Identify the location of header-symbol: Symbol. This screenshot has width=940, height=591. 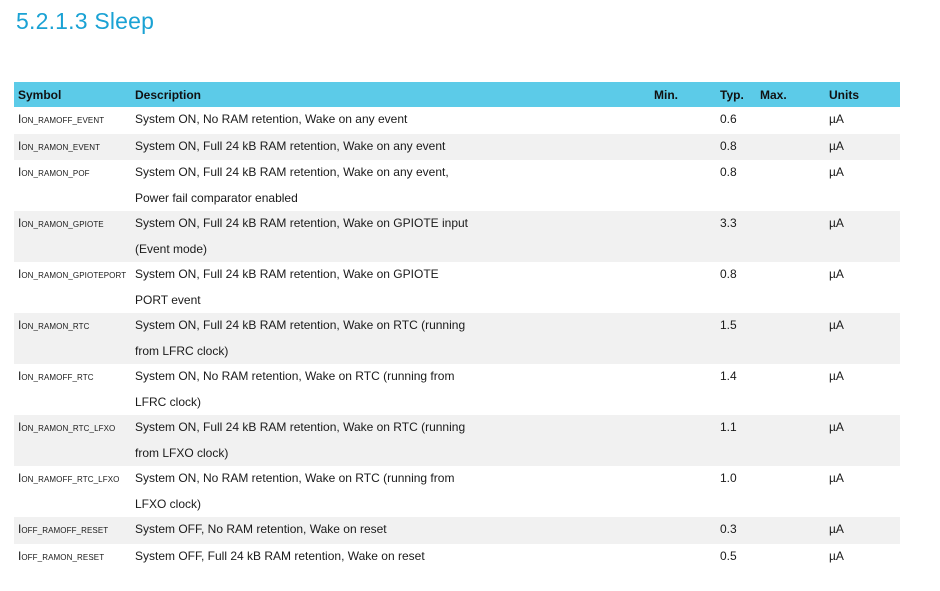
(72, 94).